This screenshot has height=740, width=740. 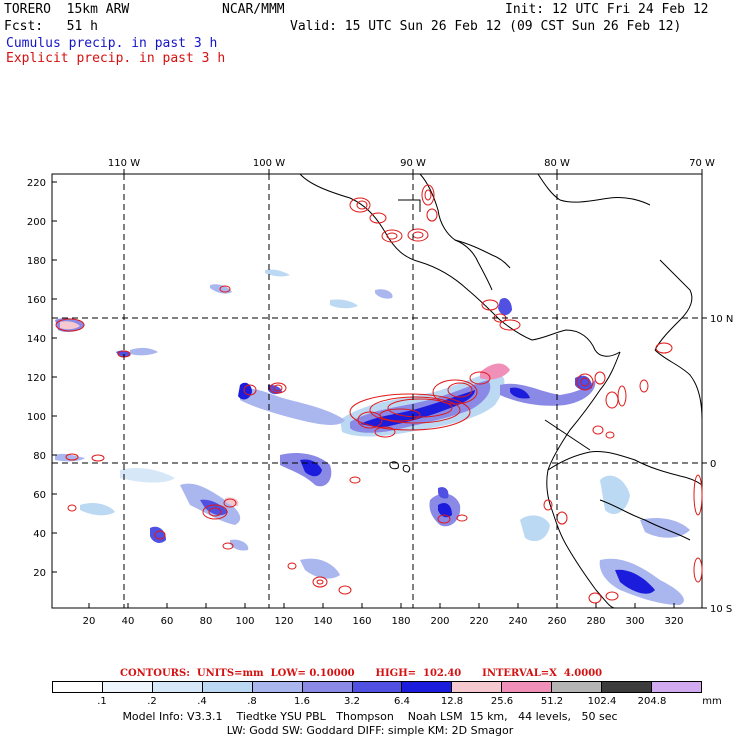 What do you see at coordinates (439, 621) in the screenshot?
I see `x-tick-label: 200` at bounding box center [439, 621].